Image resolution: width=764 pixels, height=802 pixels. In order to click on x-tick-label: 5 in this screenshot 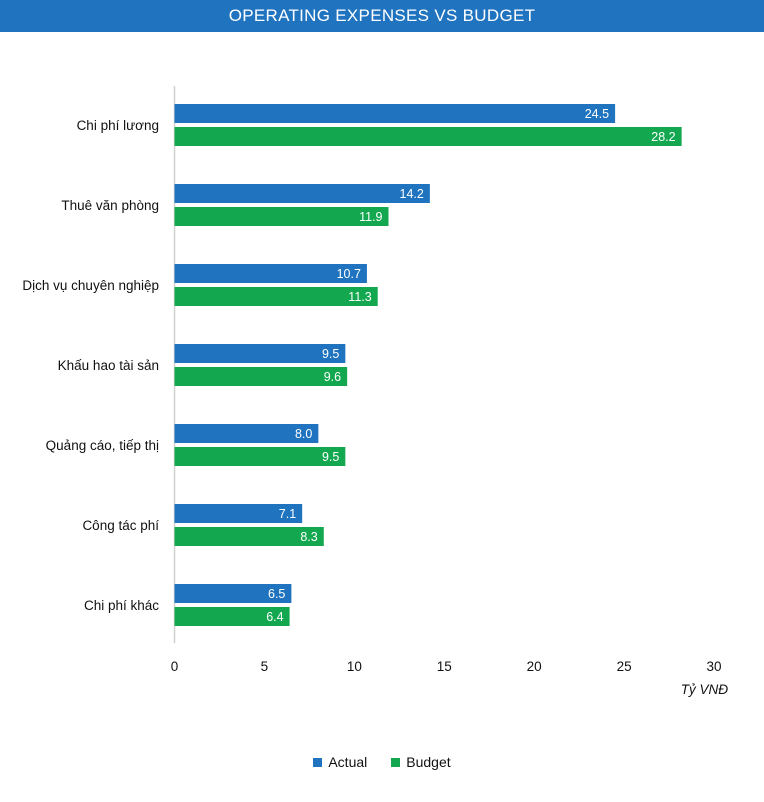, I will do `click(265, 666)`.